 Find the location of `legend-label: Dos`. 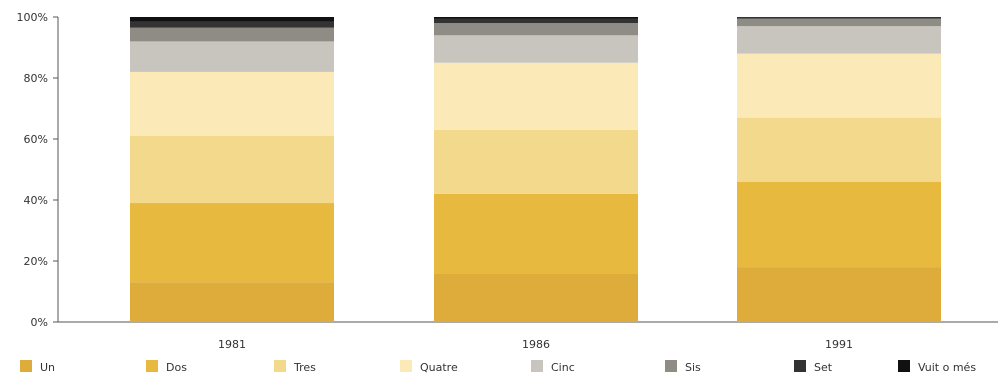

legend-label: Dos is located at coordinates (176, 367).